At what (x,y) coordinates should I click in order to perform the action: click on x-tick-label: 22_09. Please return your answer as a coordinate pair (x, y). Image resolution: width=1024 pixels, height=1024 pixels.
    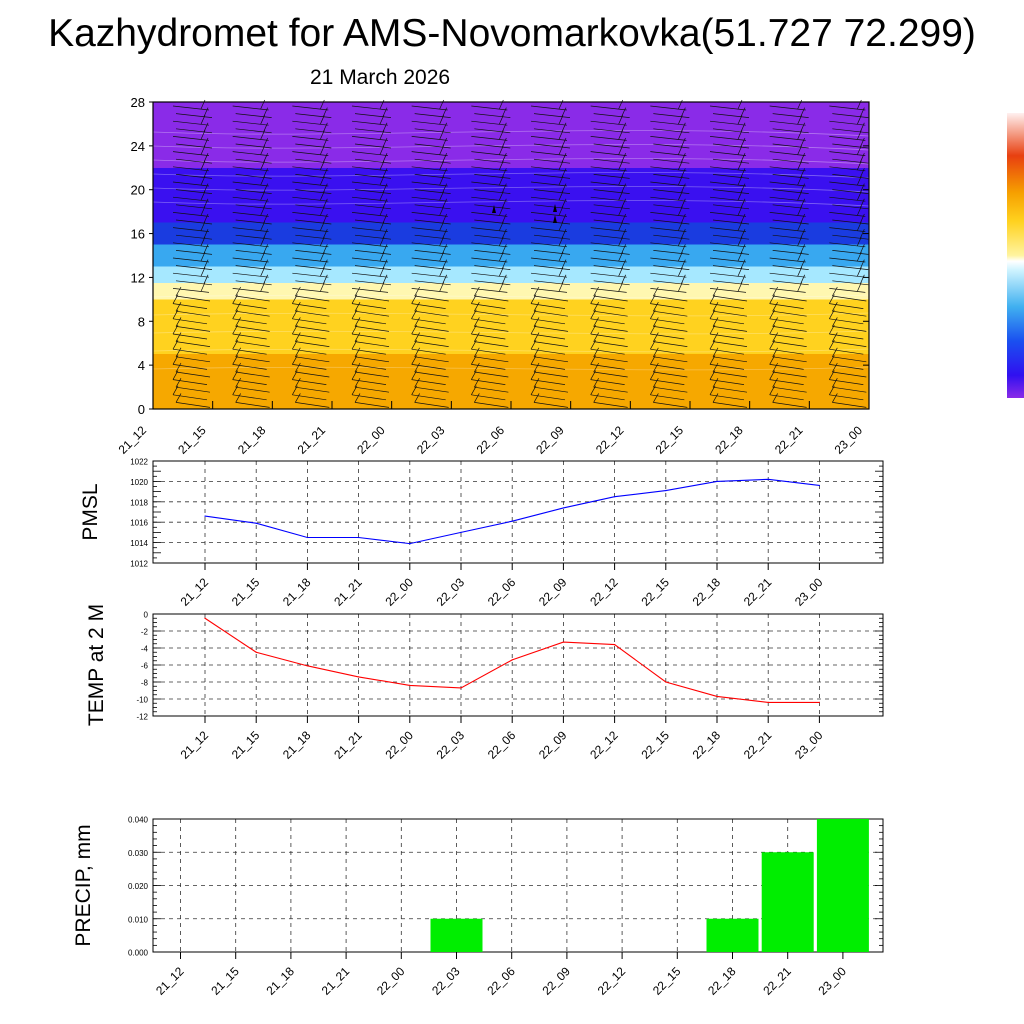
    Looking at the image, I should click on (553, 745).